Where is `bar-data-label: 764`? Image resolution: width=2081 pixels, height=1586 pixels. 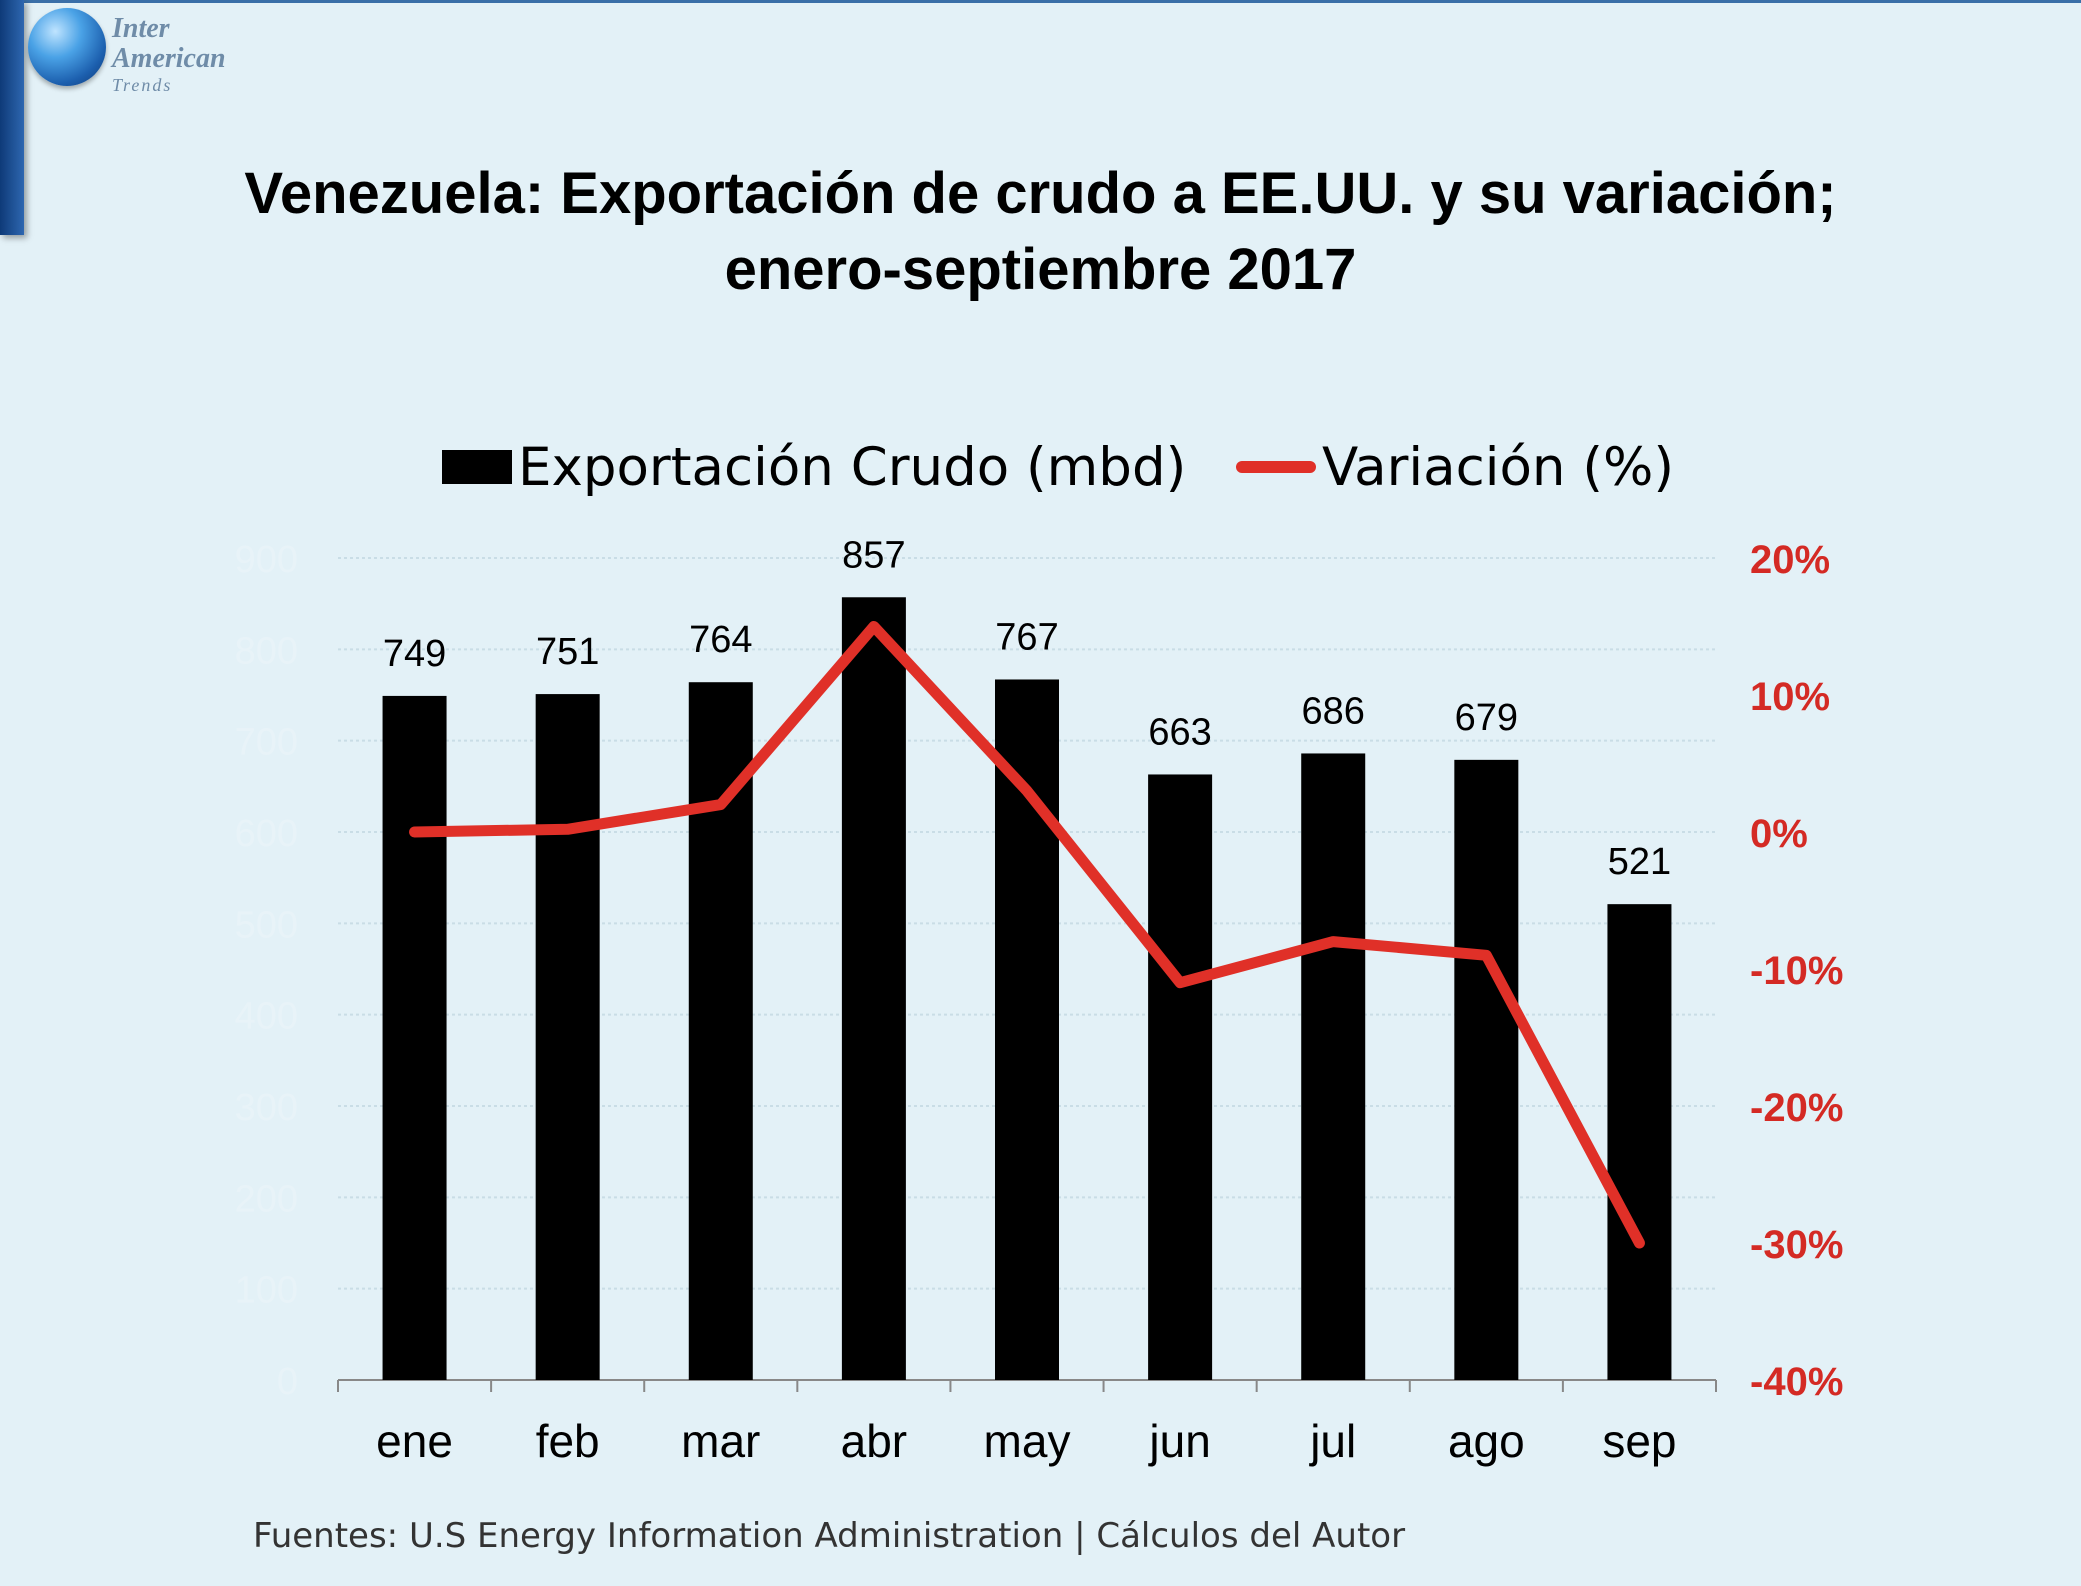
bar-data-label: 764 is located at coordinates (720, 640).